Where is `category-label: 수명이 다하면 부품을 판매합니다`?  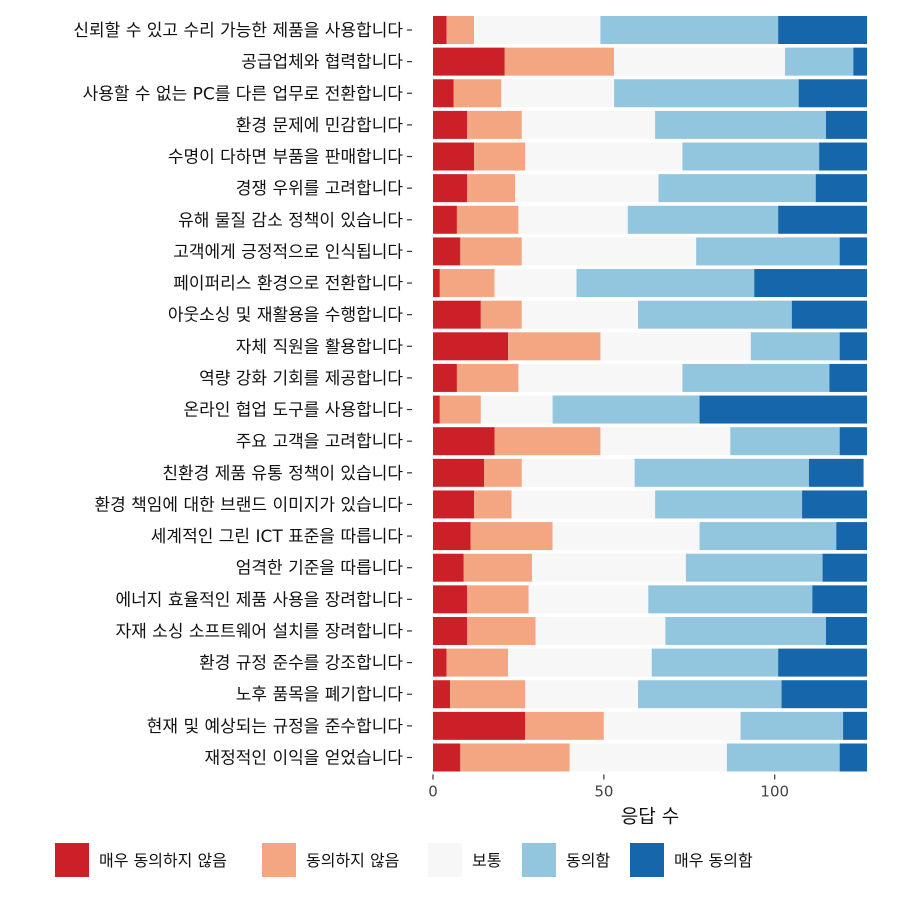 category-label: 수명이 다하면 부품을 판매합니다 is located at coordinates (286, 158).